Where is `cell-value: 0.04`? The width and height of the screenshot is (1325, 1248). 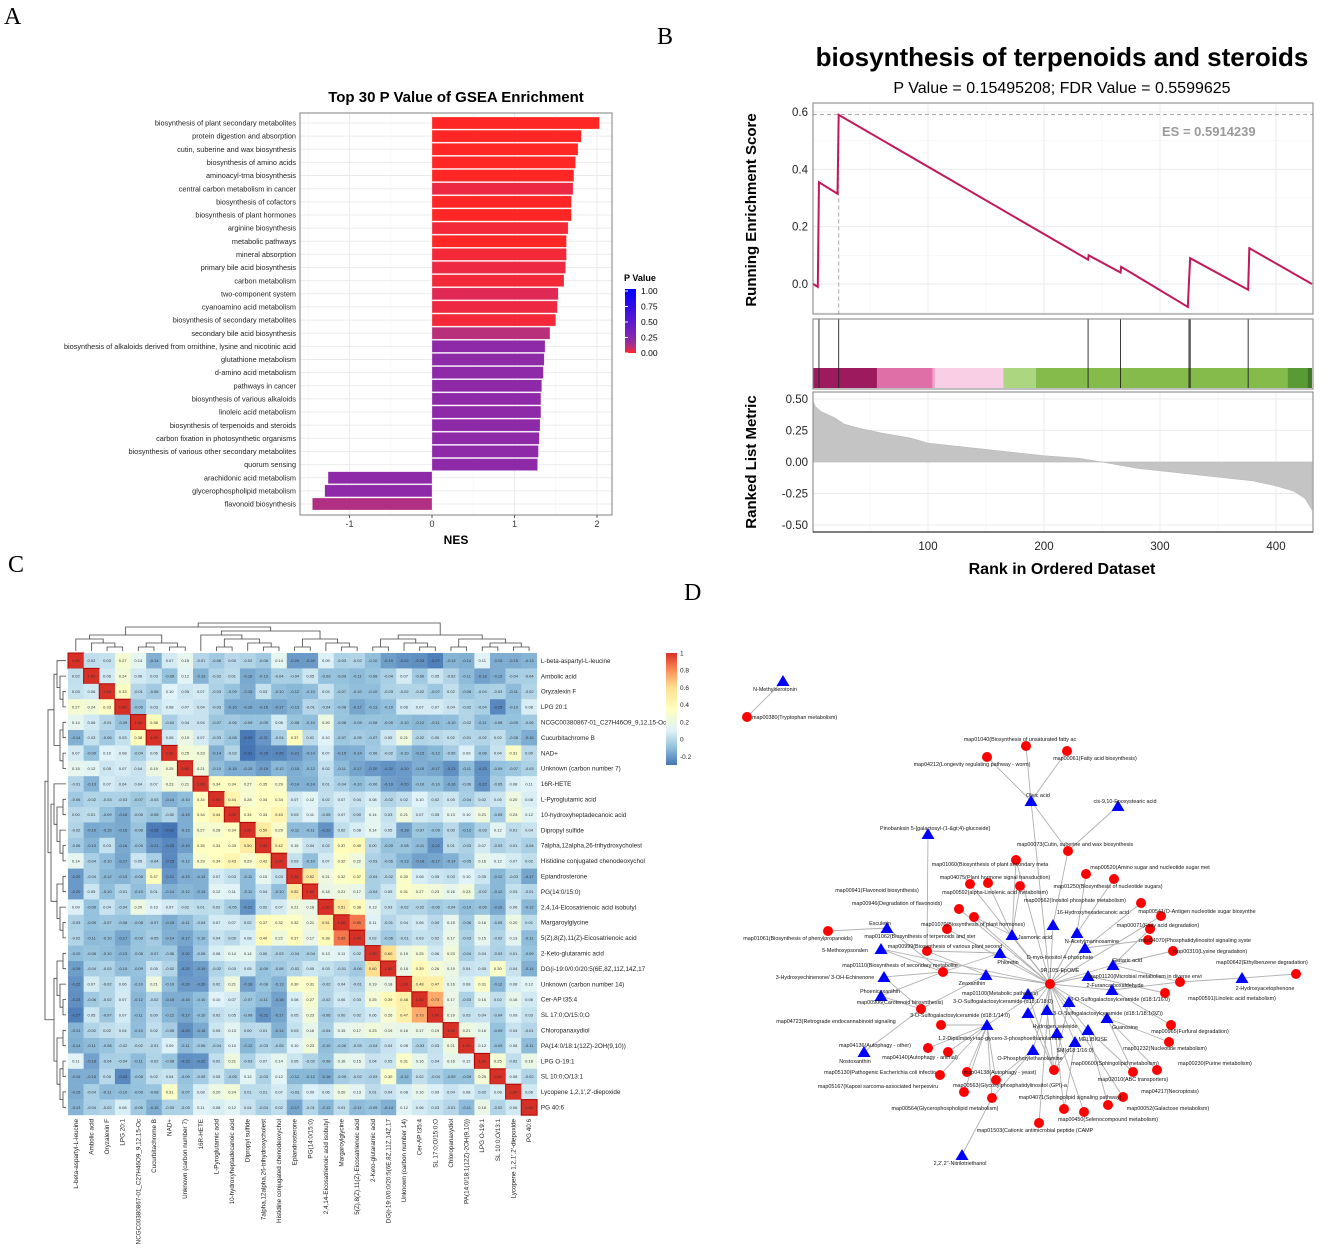
cell-value: 0.04 is located at coordinates (529, 830).